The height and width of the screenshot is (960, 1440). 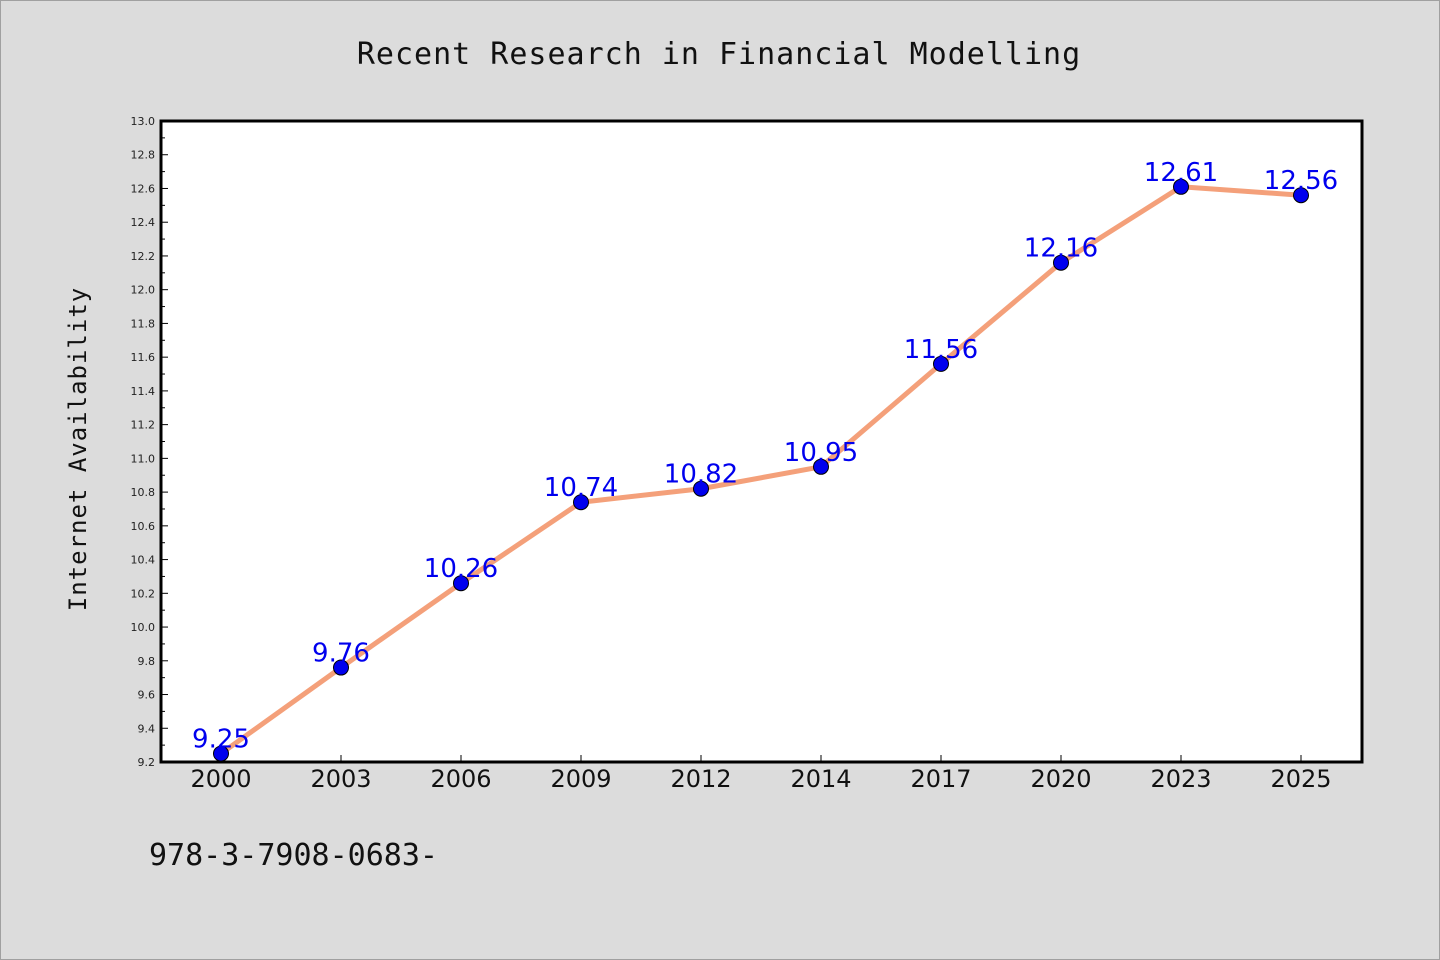 I want to click on x-tick-label: 2003, so click(x=340, y=779).